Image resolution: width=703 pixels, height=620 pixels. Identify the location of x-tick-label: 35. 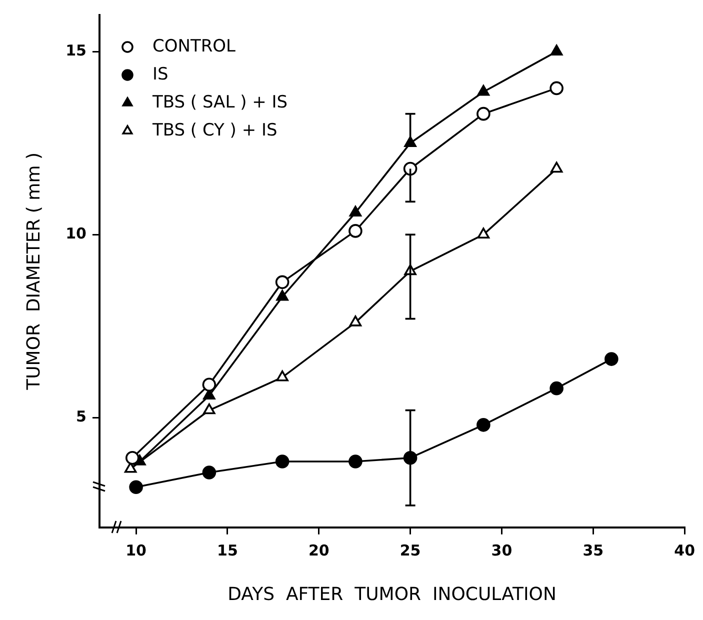
(593, 550).